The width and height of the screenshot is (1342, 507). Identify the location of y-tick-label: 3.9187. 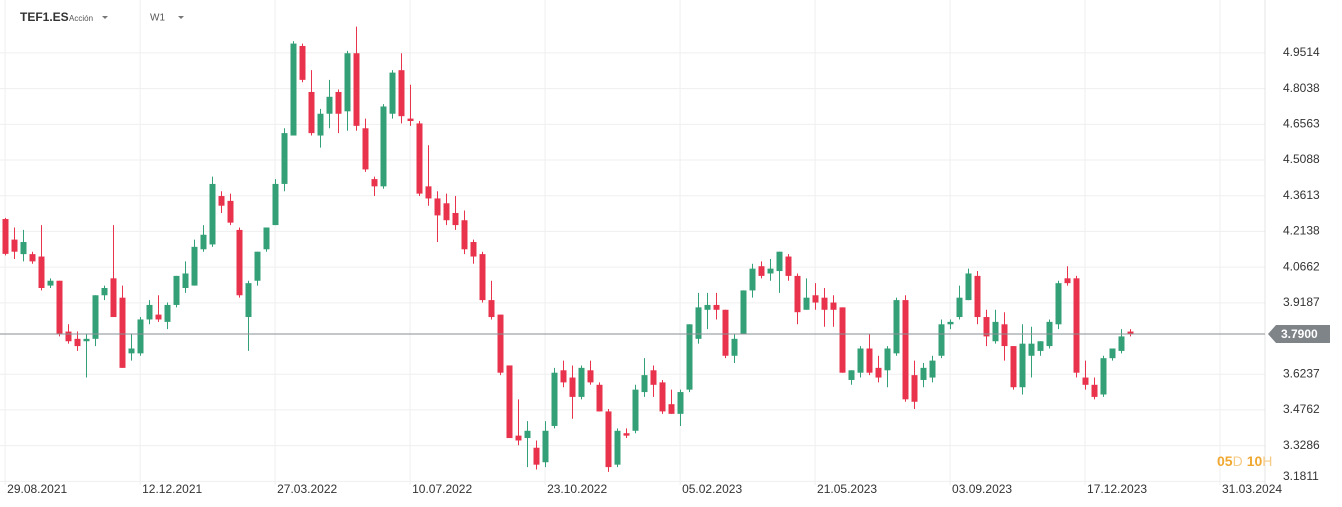
(1301, 302).